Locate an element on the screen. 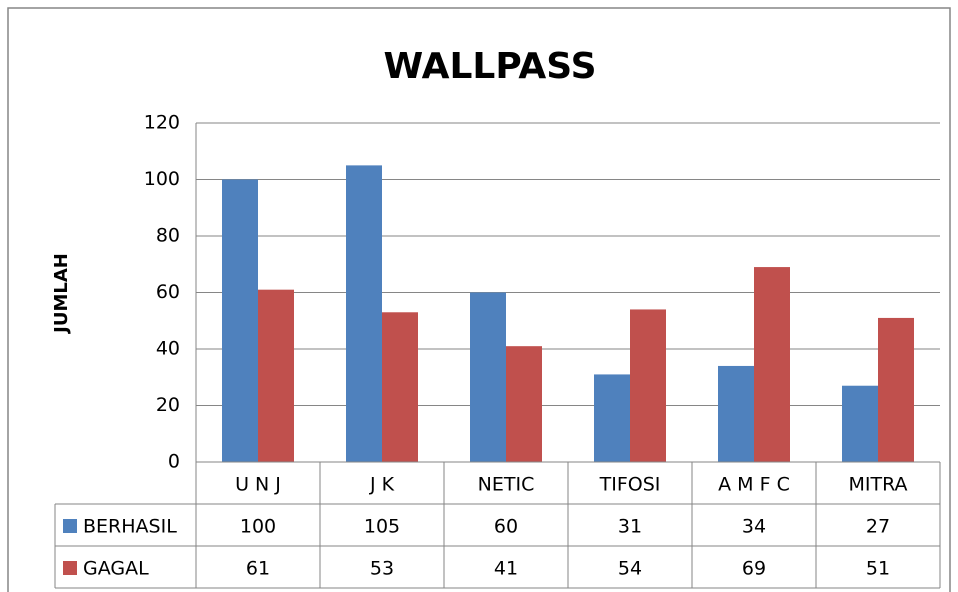  table-value: 69 is located at coordinates (754, 569).